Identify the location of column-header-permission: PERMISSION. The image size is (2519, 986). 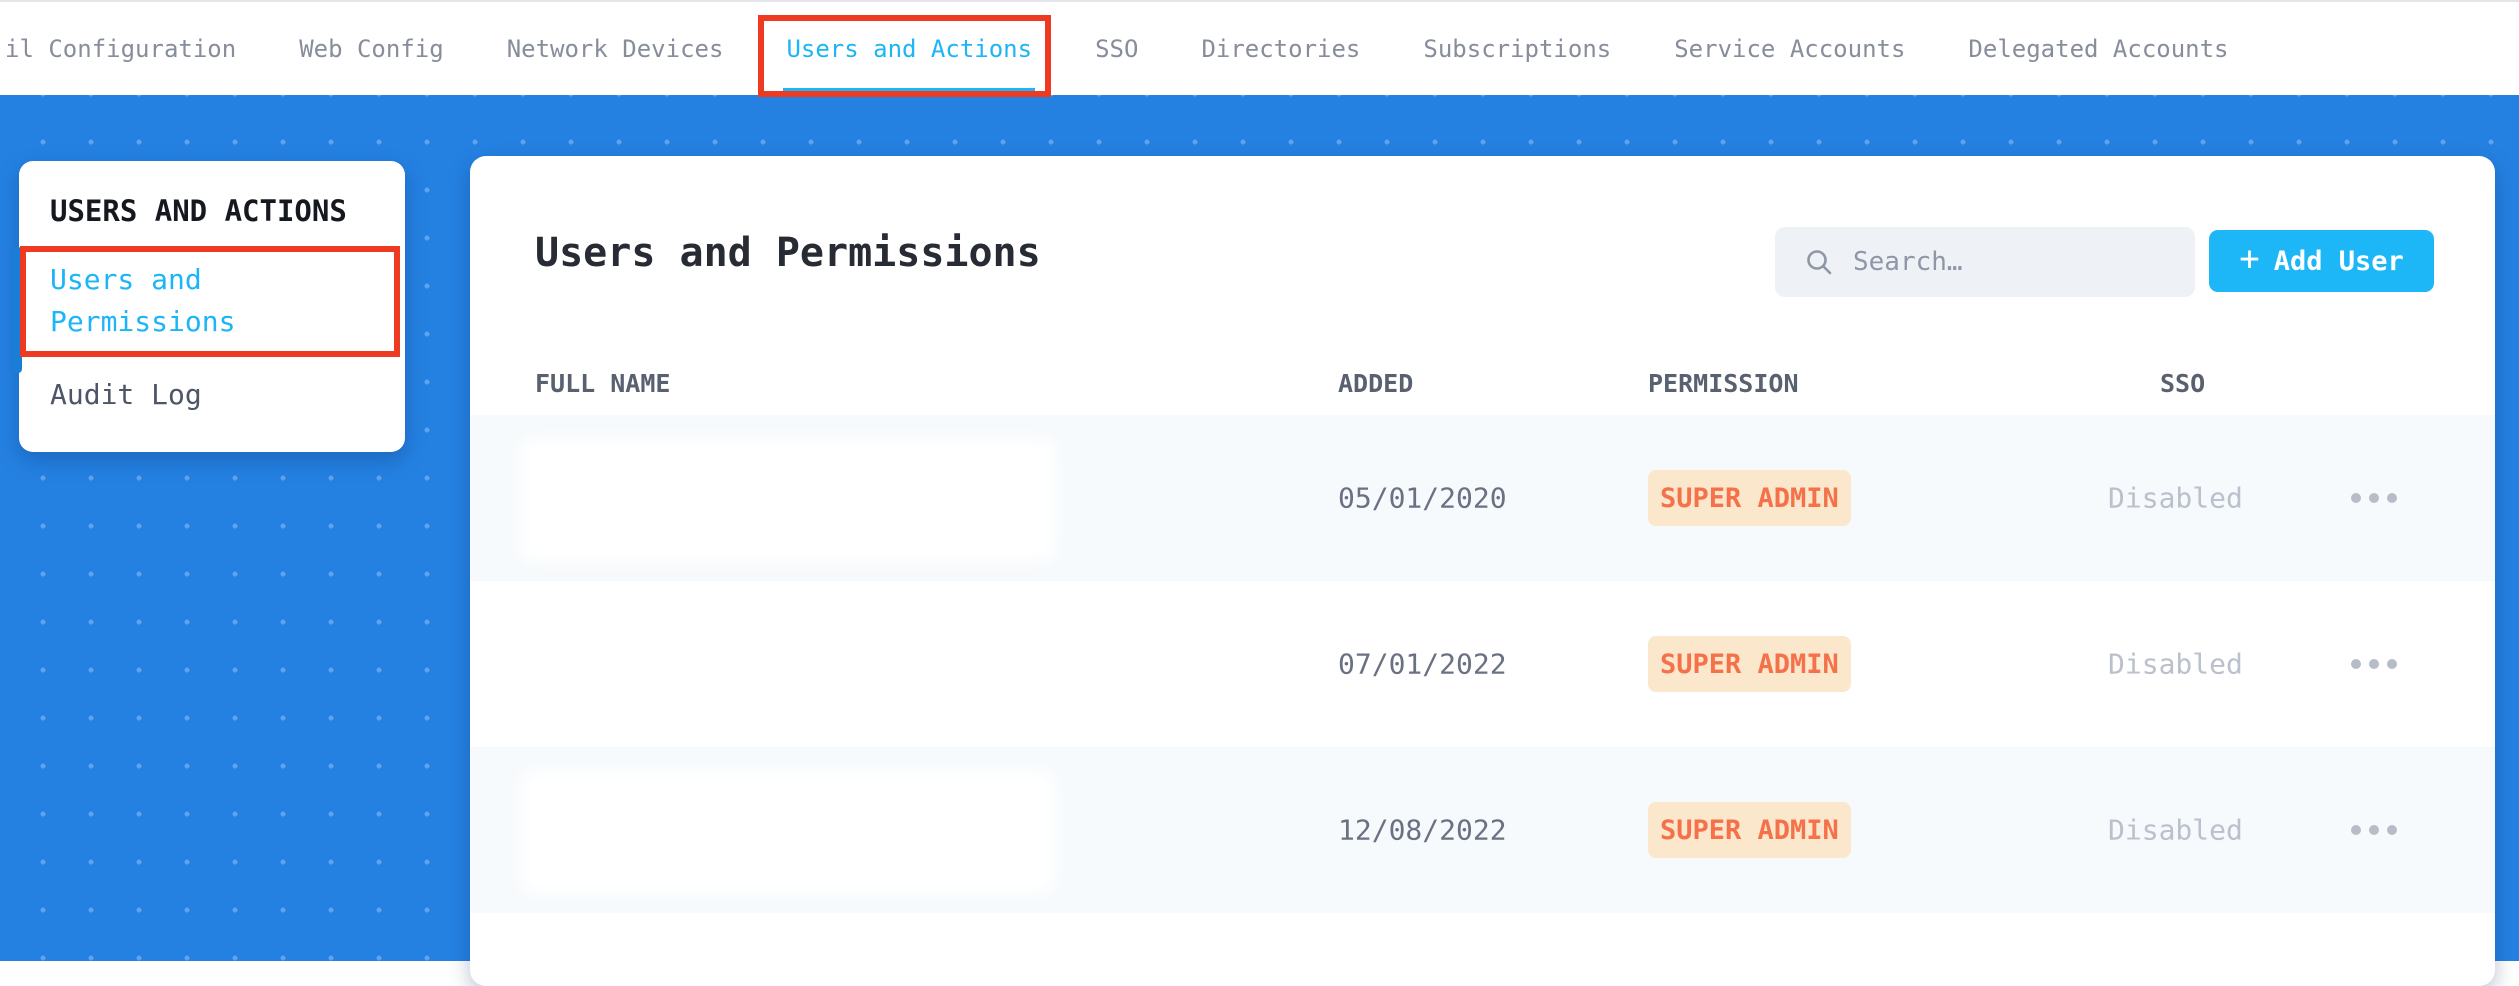
(1723, 383).